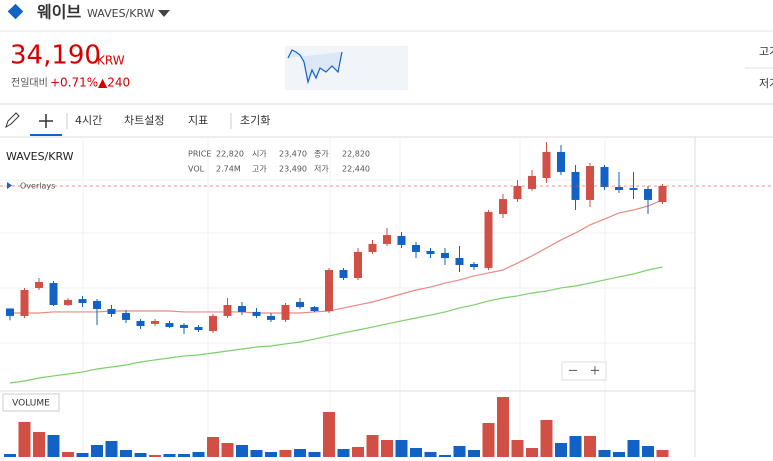  What do you see at coordinates (111, 61) in the screenshot?
I see `currency: KRW` at bounding box center [111, 61].